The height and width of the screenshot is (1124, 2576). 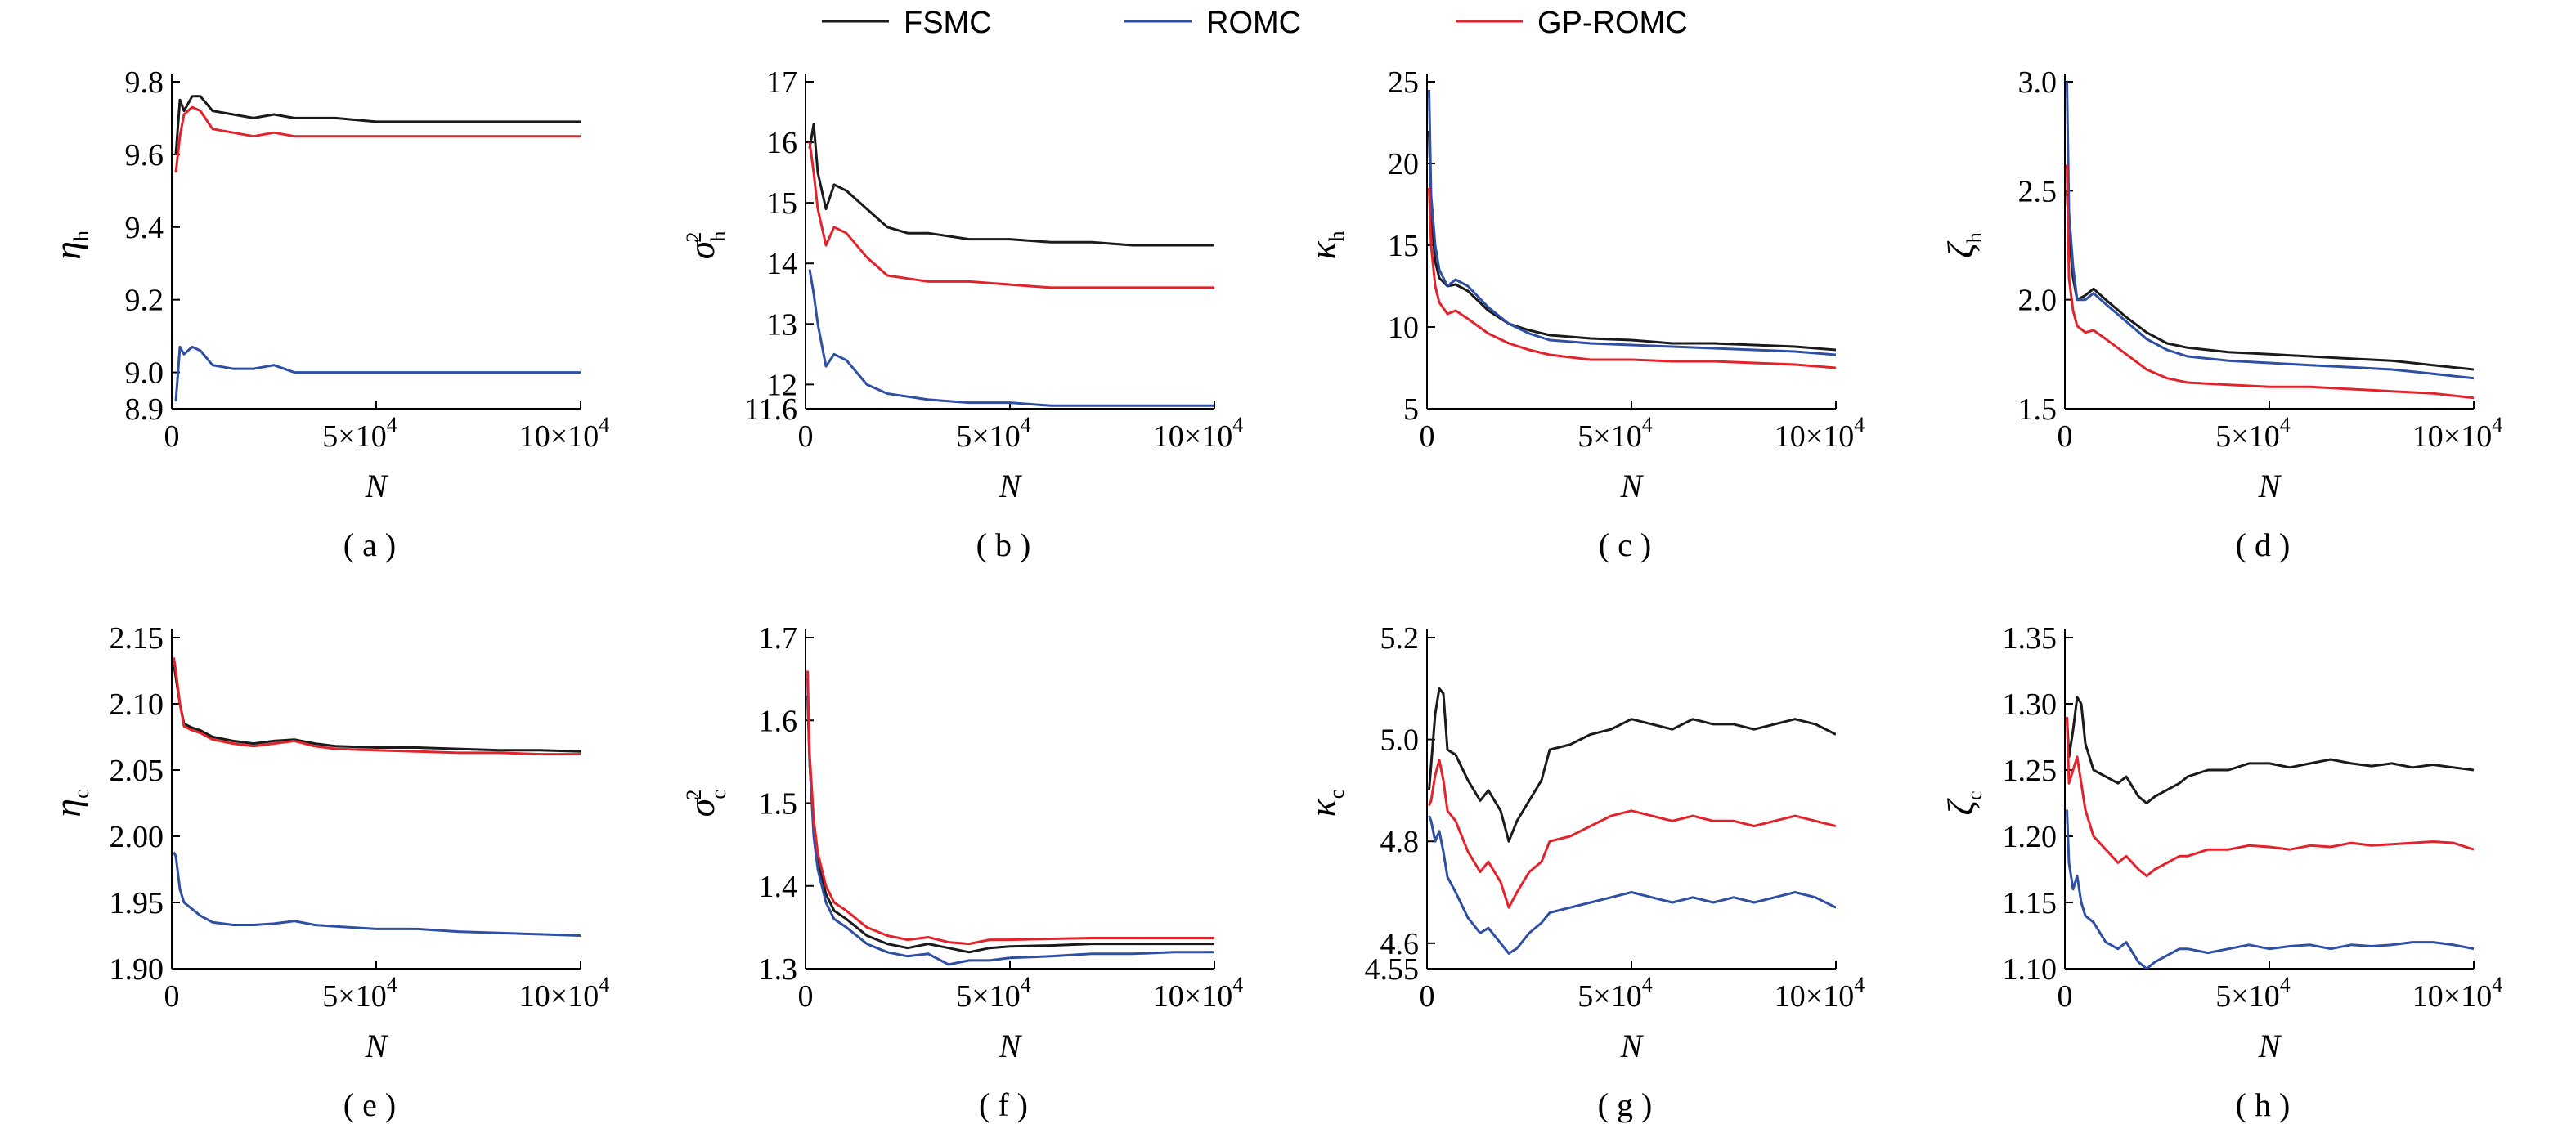 I want to click on panel-label: ( c ), so click(x=1625, y=544).